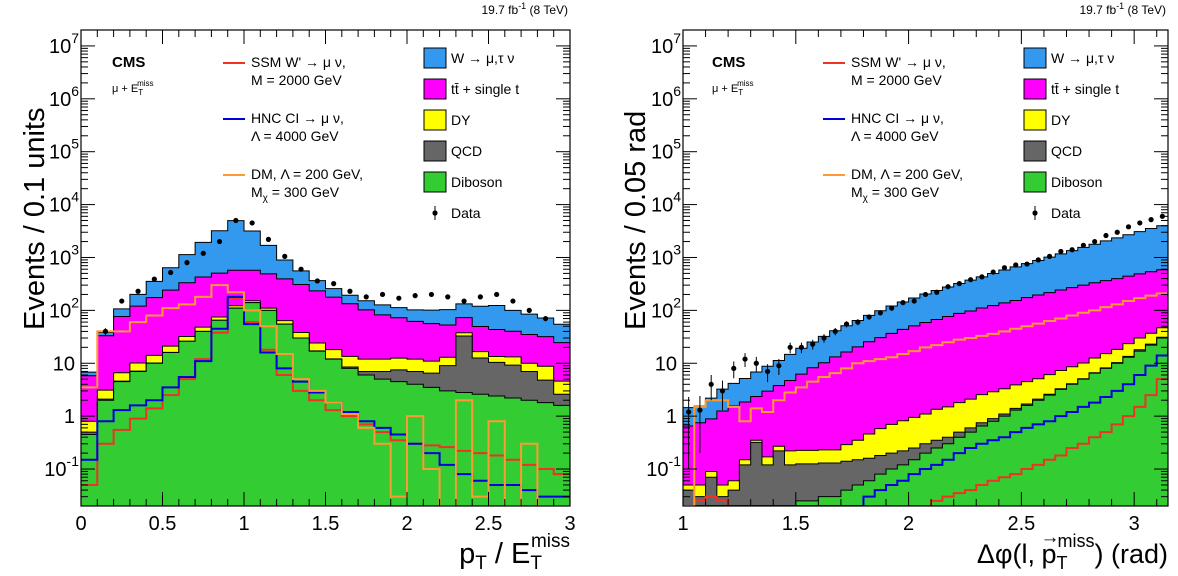  Describe the element at coordinates (296, 80) in the screenshot. I see `svg-text: M = 2000 GeV` at that location.